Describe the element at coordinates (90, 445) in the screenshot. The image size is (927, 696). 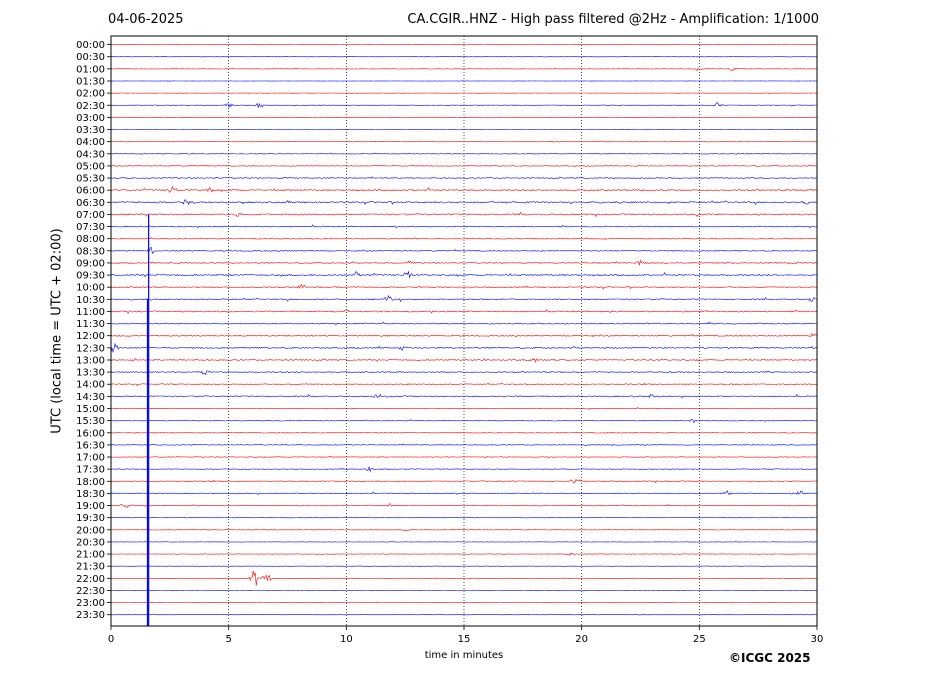
I see `y-tick-label: 16:30` at that location.